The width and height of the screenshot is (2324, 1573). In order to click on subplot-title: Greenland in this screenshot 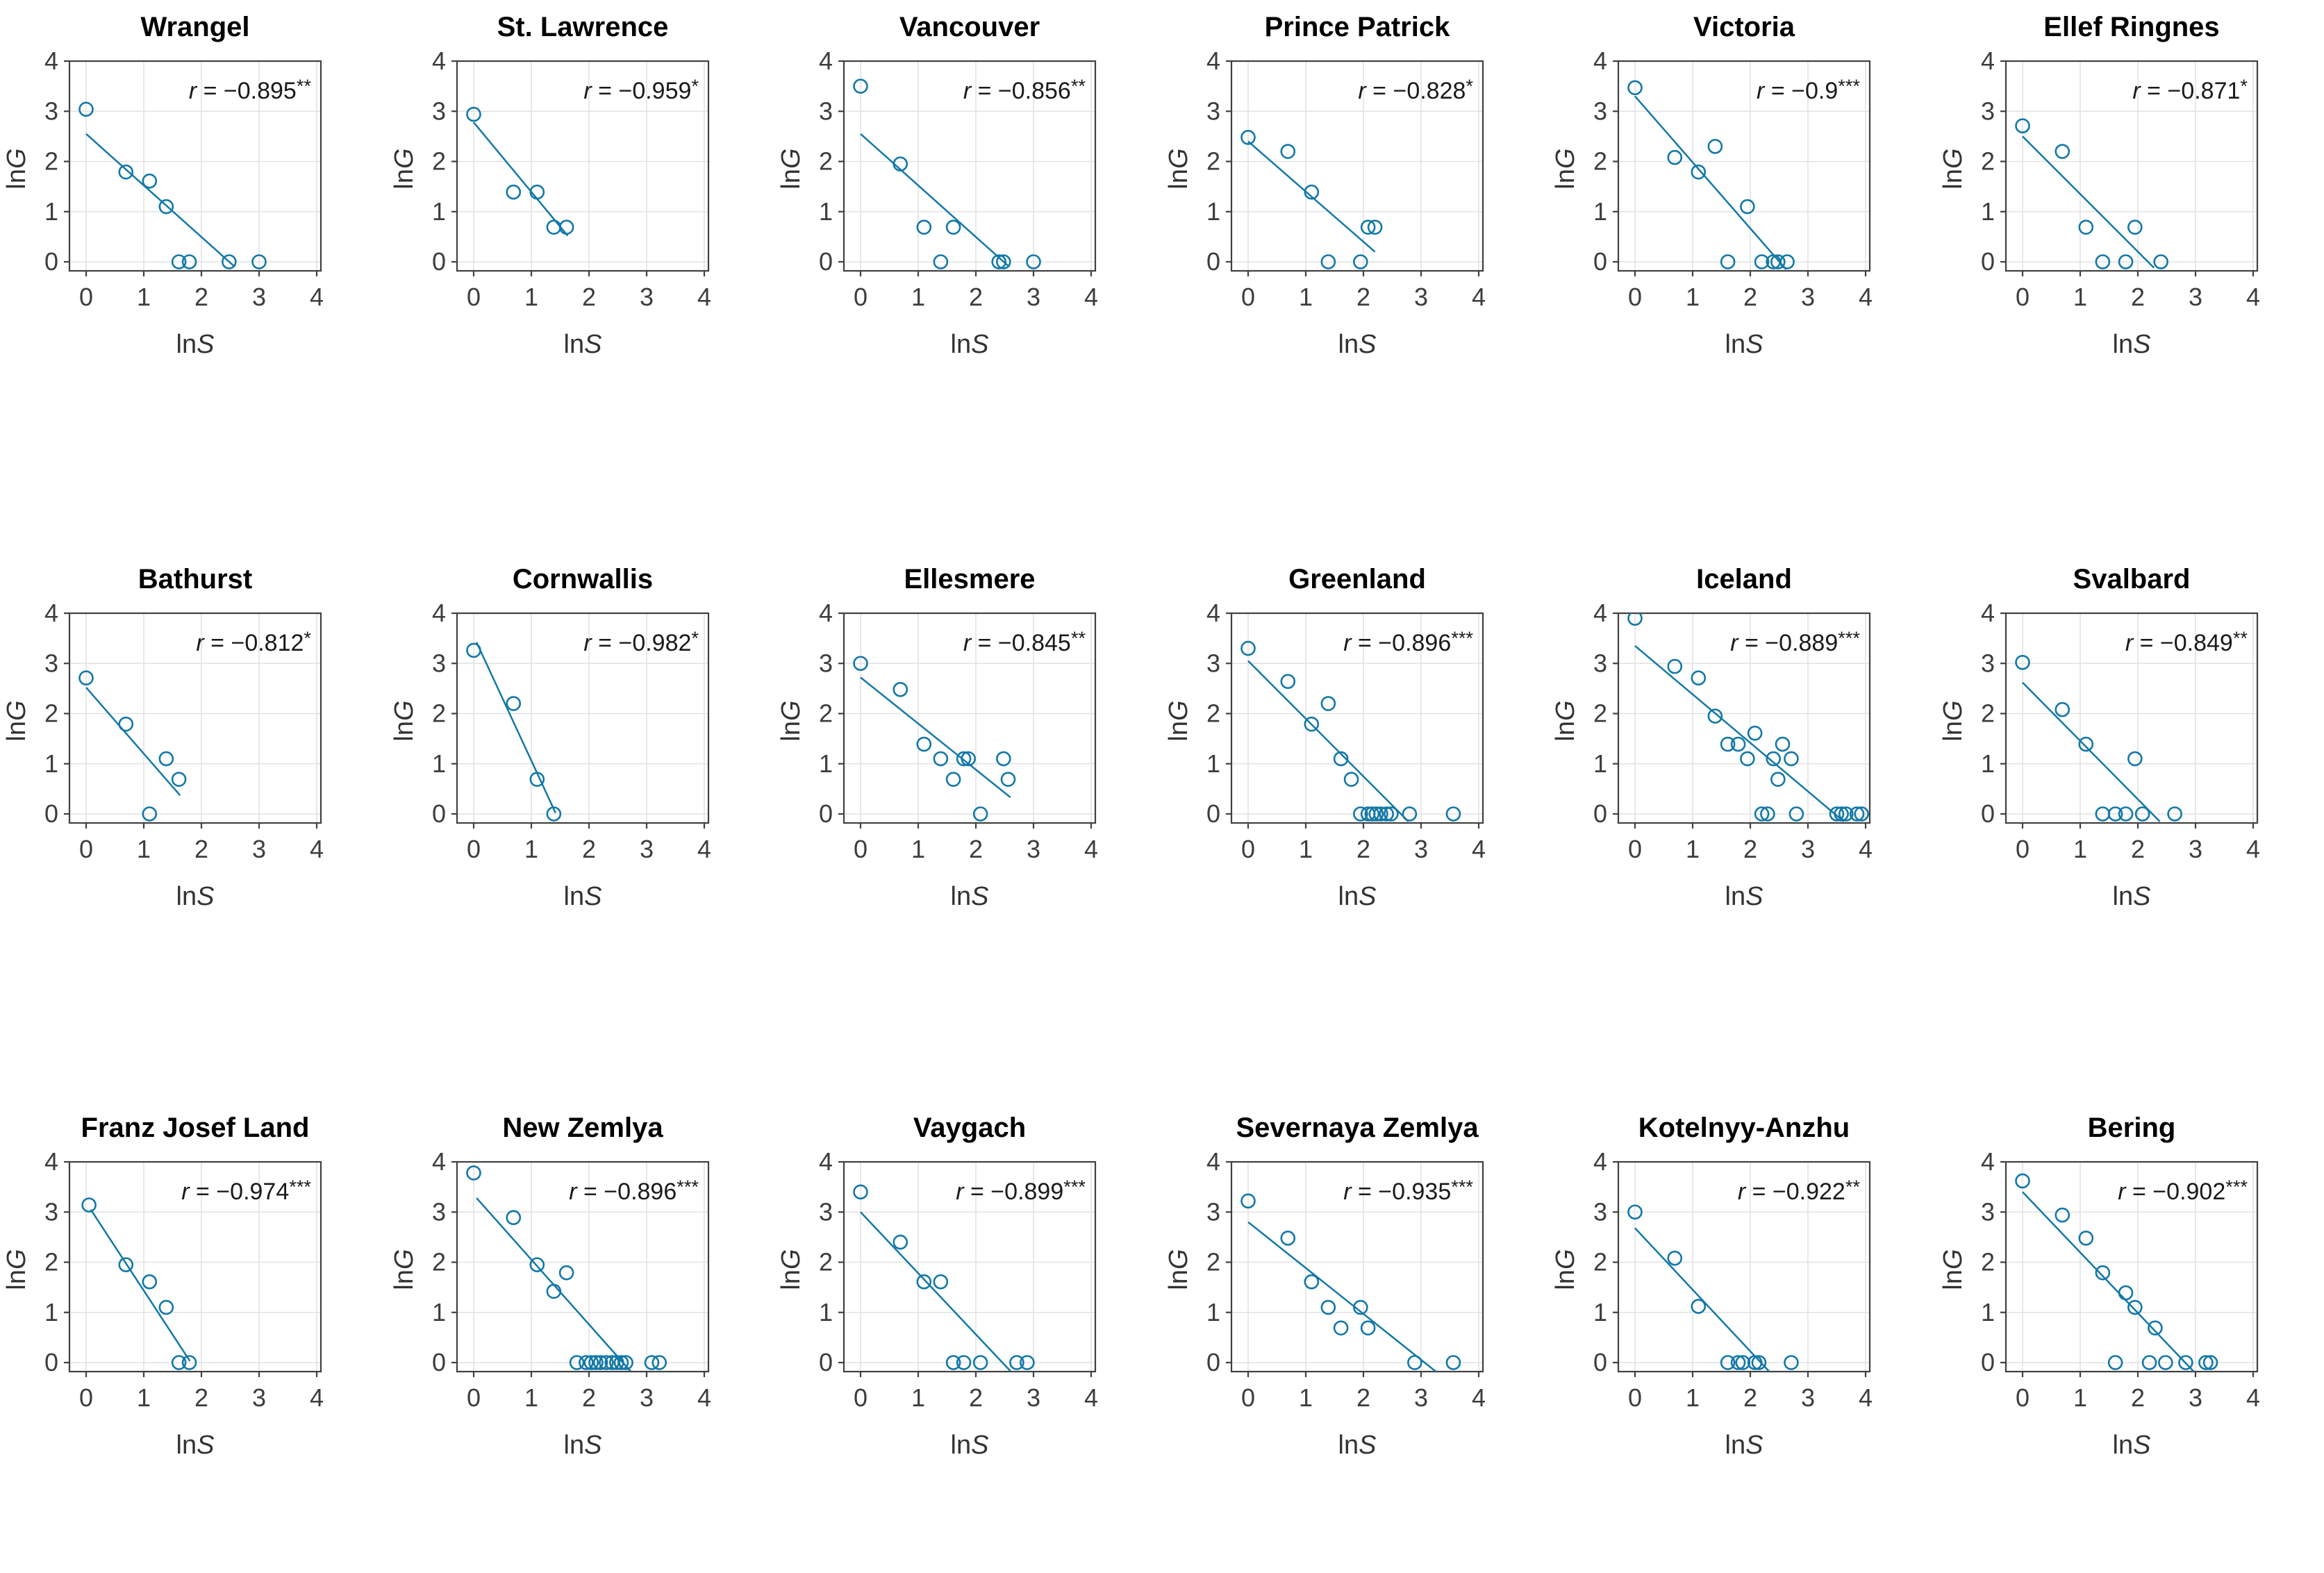, I will do `click(1357, 579)`.